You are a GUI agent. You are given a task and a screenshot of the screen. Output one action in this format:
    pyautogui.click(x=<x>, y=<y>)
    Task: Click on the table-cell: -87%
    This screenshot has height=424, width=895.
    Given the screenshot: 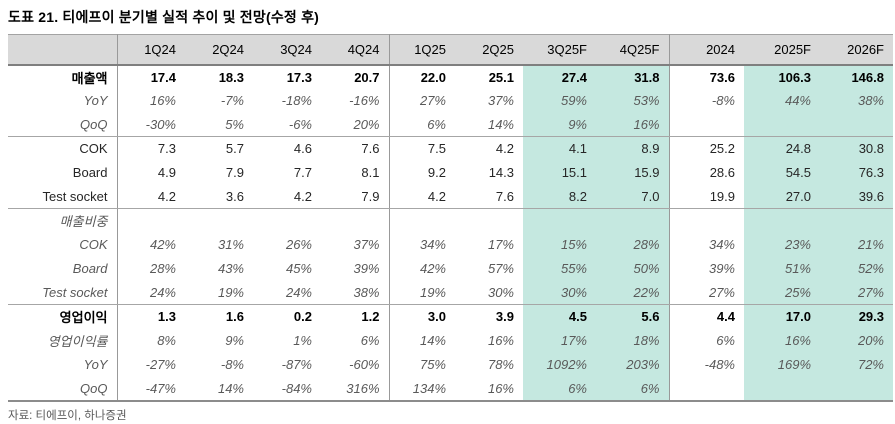 What is the action you would take?
    pyautogui.click(x=296, y=364)
    